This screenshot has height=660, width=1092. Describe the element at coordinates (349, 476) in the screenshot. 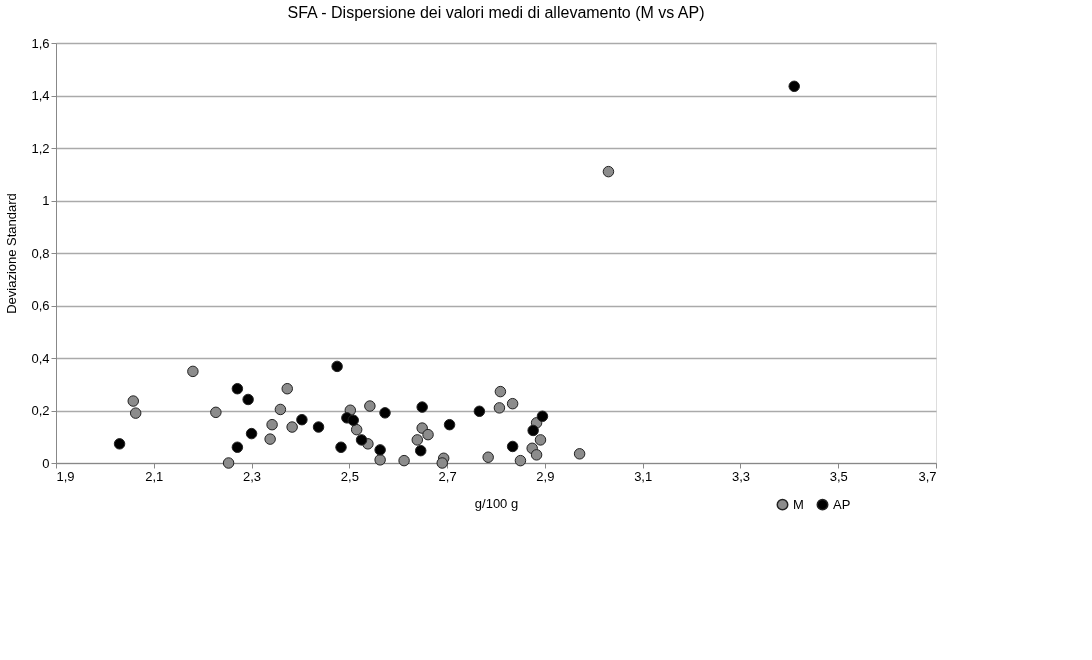

I see `x-tick-label: 2,5` at that location.